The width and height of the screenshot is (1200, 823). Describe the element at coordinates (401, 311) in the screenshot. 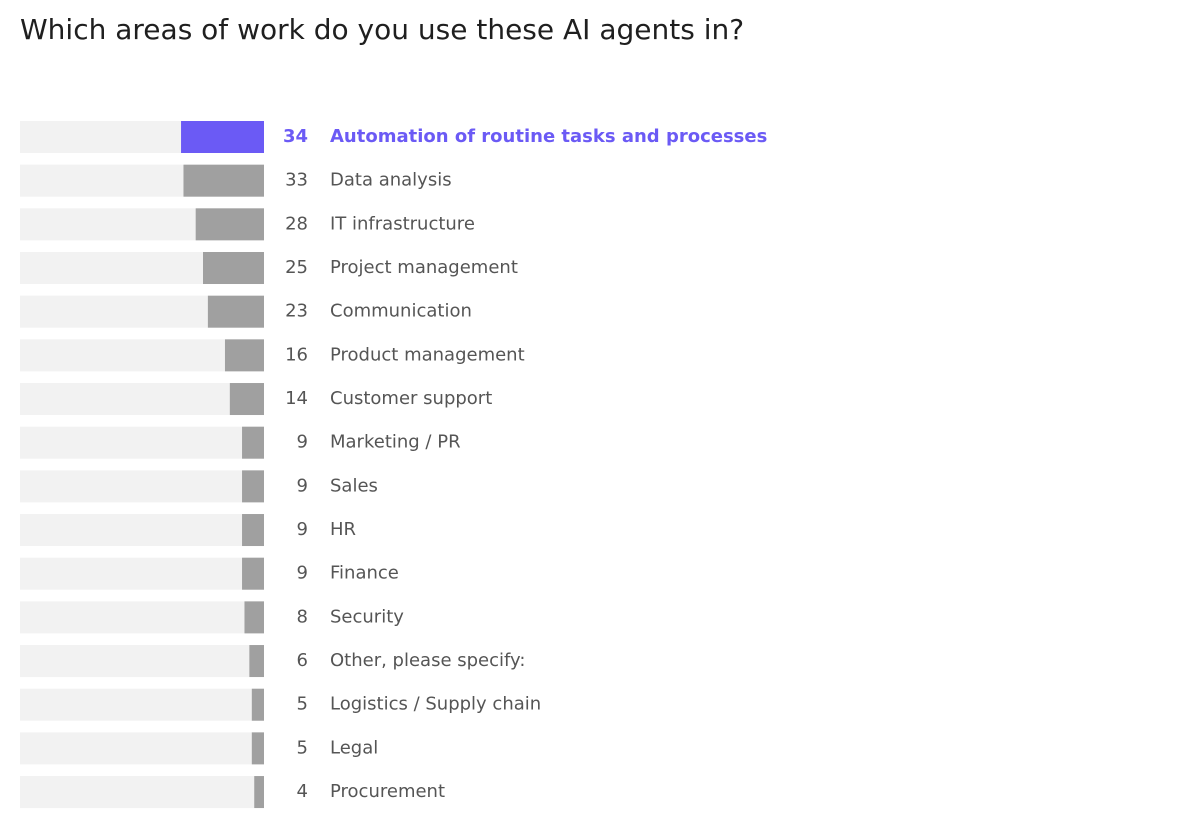

I see `category-label: Communication` at that location.